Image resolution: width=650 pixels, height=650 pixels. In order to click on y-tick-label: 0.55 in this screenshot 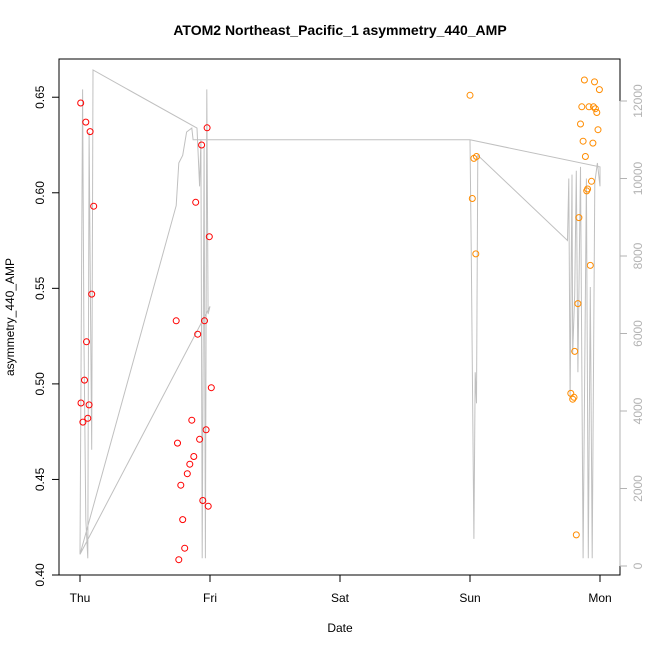, I will do `click(40, 288)`.